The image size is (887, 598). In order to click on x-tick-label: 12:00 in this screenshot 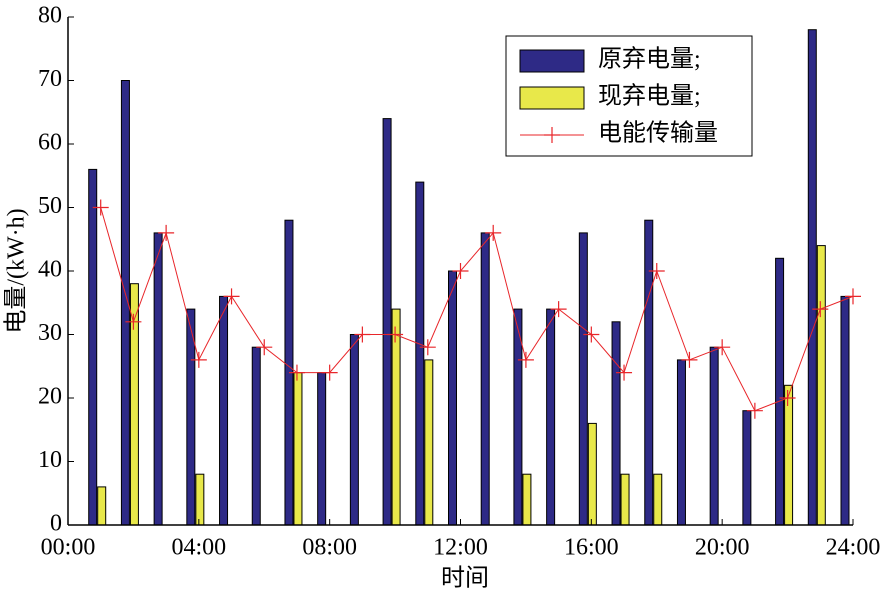, I will do `click(460, 548)`.